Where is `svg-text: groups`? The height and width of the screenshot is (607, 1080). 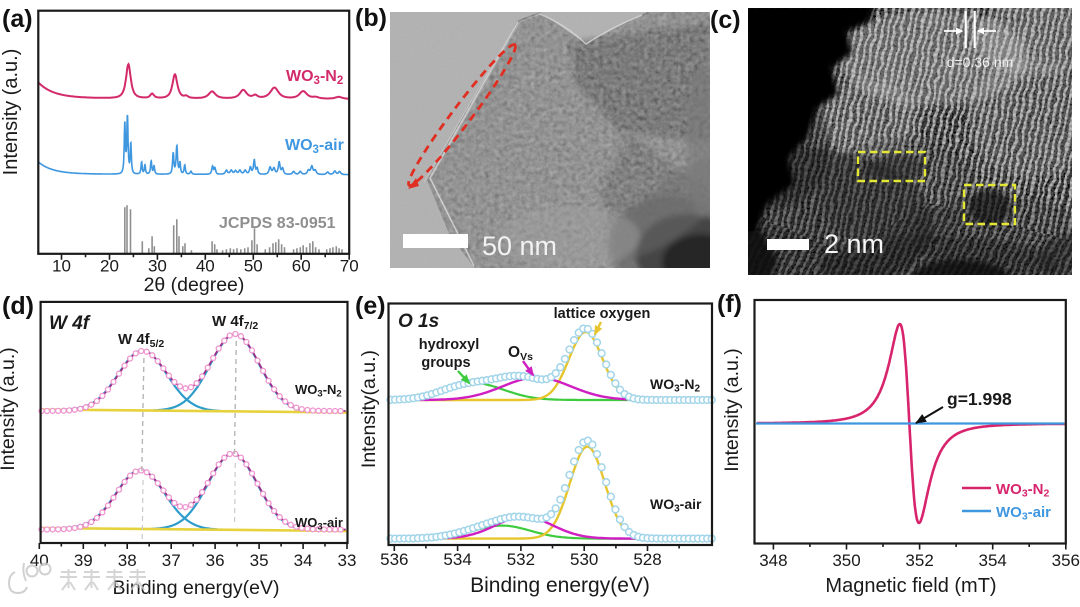
svg-text: groups is located at coordinates (445, 363).